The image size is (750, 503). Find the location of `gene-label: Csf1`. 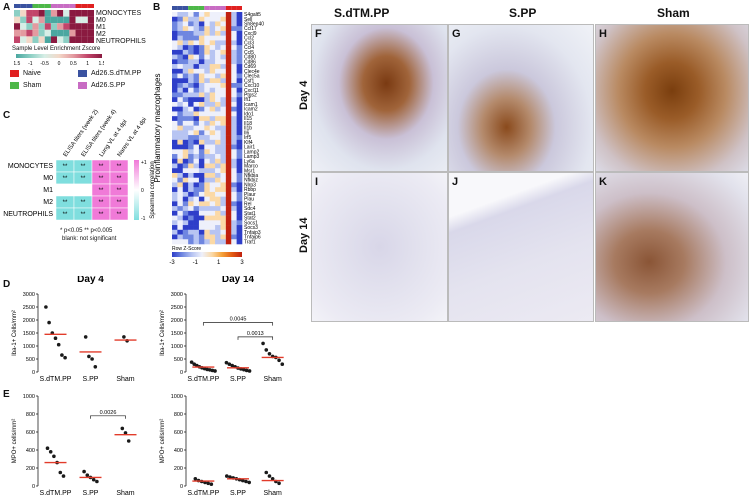

gene-label: Csf1 is located at coordinates (249, 81).